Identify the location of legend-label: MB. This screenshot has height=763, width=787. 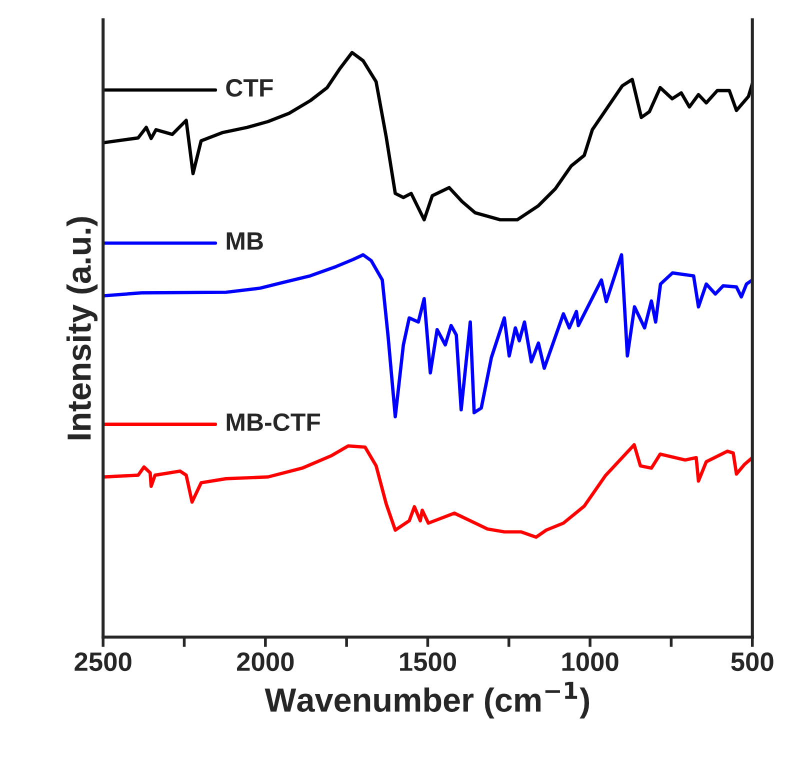
(244, 241).